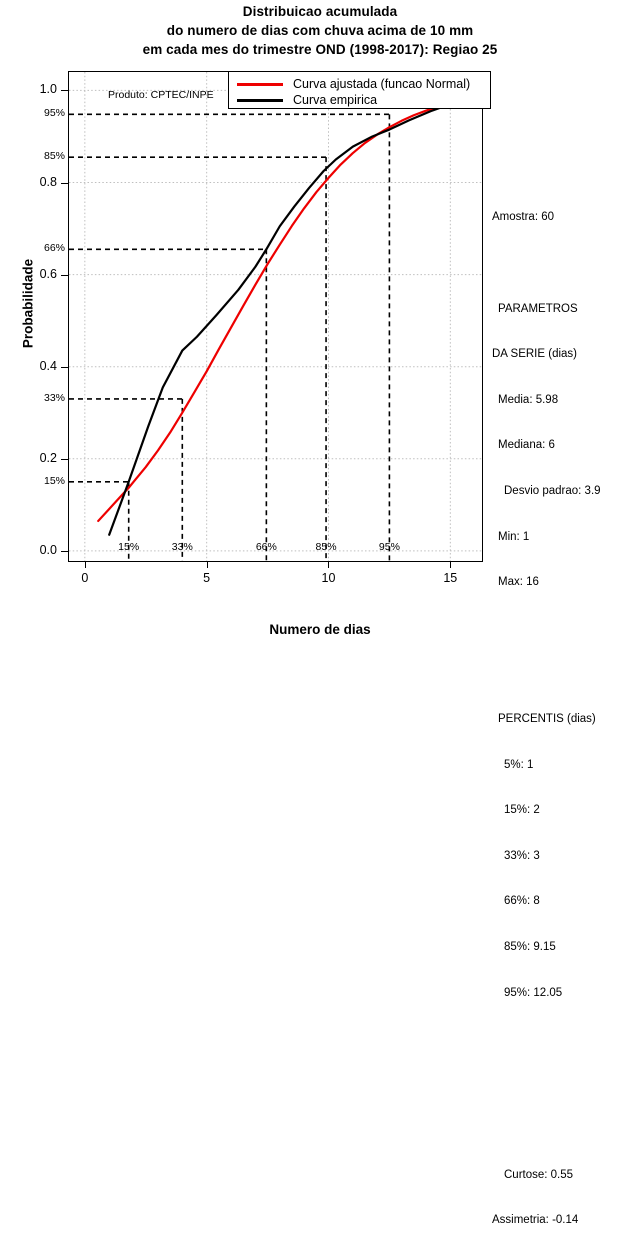 Image resolution: width=640 pixels, height=1244 pixels. What do you see at coordinates (328, 578) in the screenshot?
I see `x-tick-label: 10` at bounding box center [328, 578].